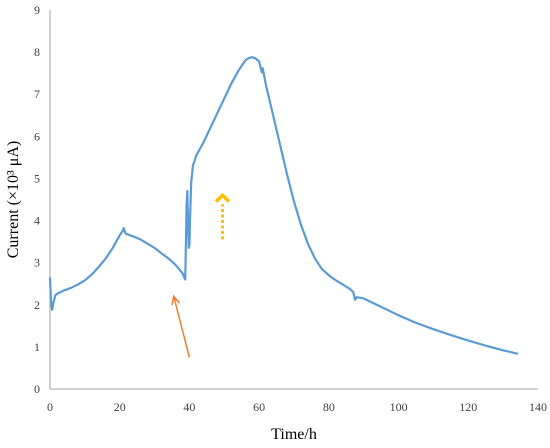  Describe the element at coordinates (259, 407) in the screenshot. I see `x-tick-label: 60` at that location.